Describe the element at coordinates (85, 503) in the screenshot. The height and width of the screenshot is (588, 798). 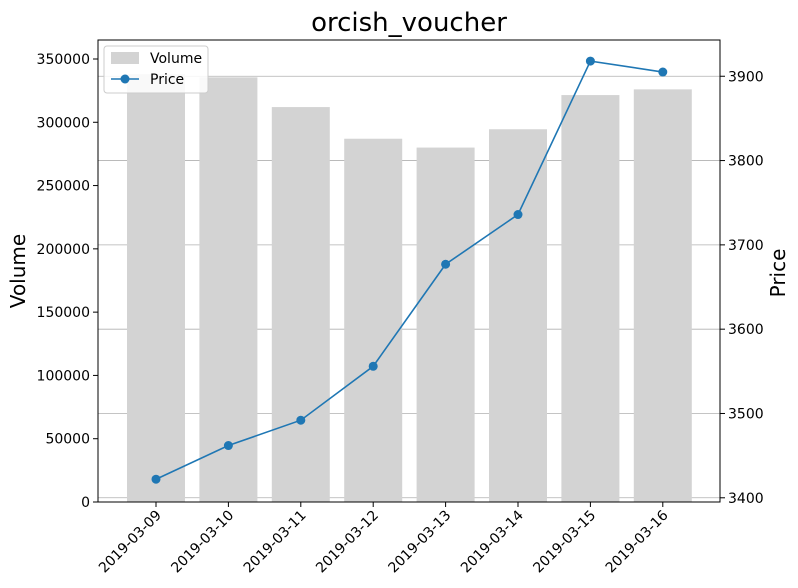
I see `left-tick-label-0: 0` at that location.